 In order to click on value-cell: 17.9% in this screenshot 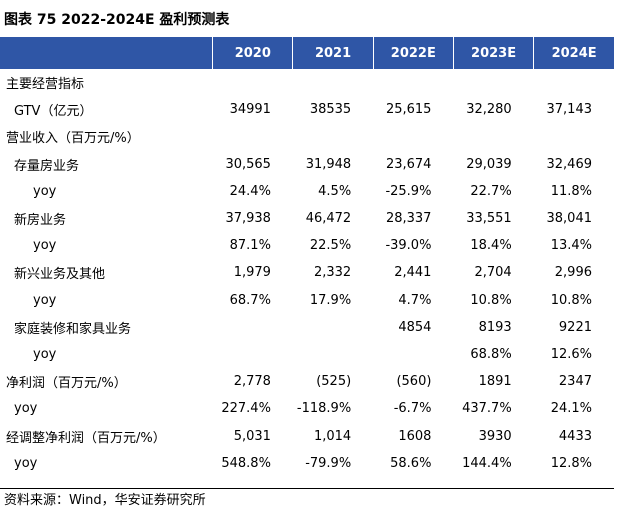, I will do `click(330, 300)`.